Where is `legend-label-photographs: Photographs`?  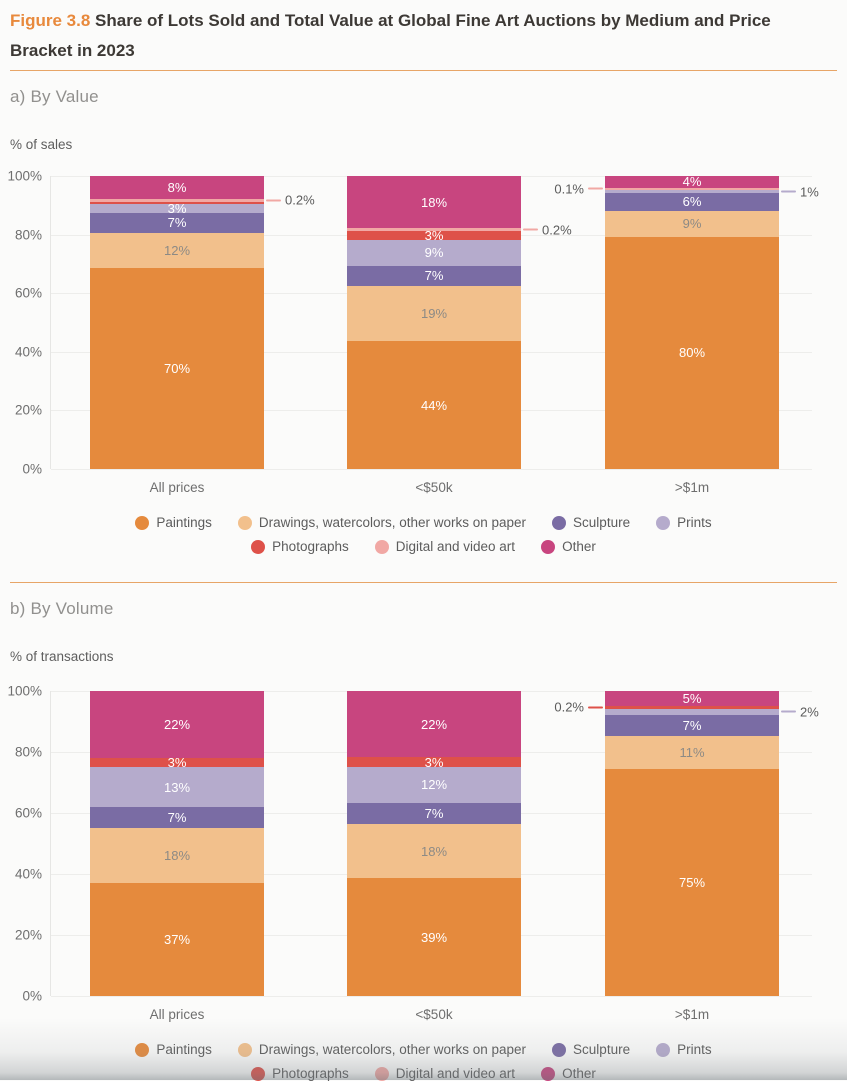 legend-label-photographs: Photographs is located at coordinates (310, 546).